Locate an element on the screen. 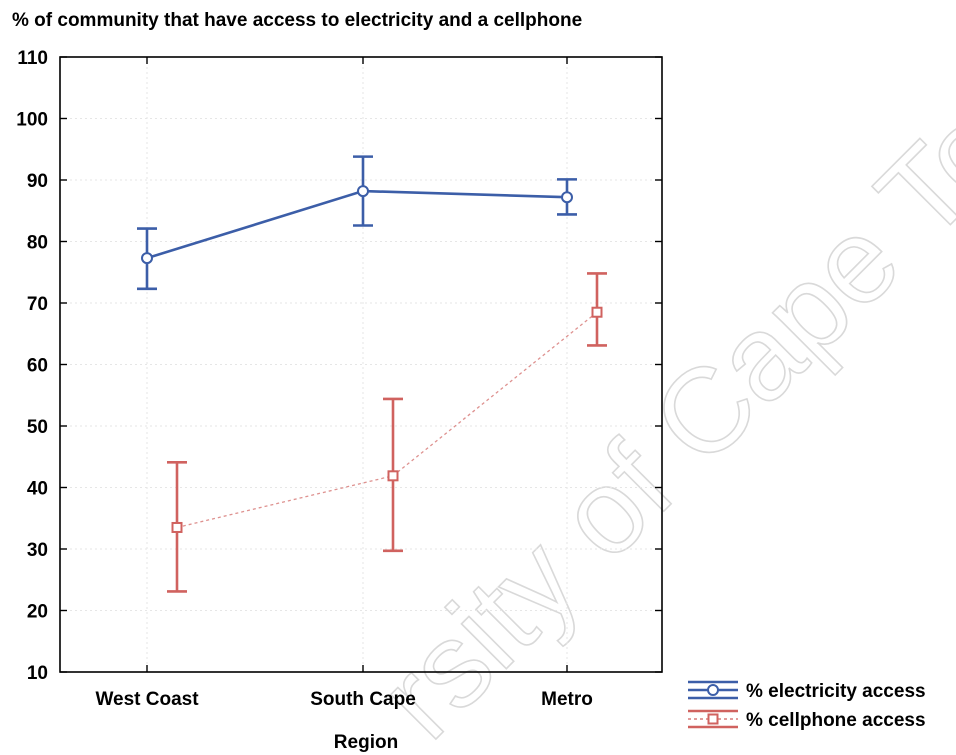 The width and height of the screenshot is (956, 755). y-tick-label: 20 is located at coordinates (37, 612).